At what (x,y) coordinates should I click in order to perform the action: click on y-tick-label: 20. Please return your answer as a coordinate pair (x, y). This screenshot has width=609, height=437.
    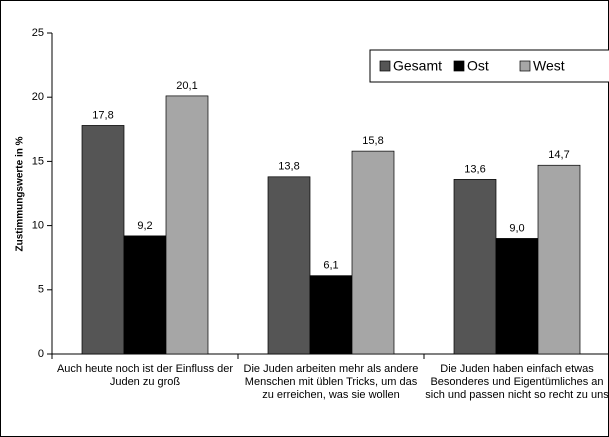
    Looking at the image, I should click on (38, 97).